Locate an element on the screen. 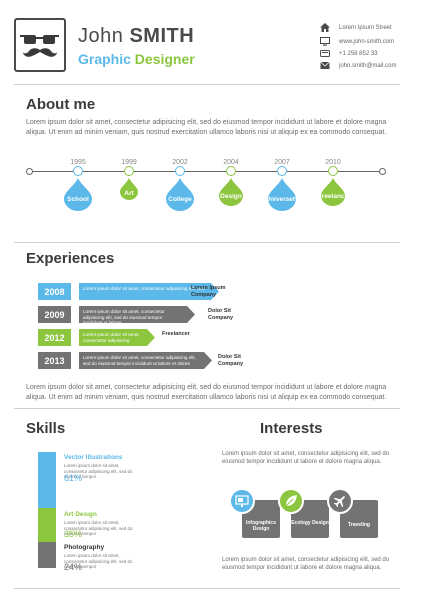  first-name: John is located at coordinates (101, 36).